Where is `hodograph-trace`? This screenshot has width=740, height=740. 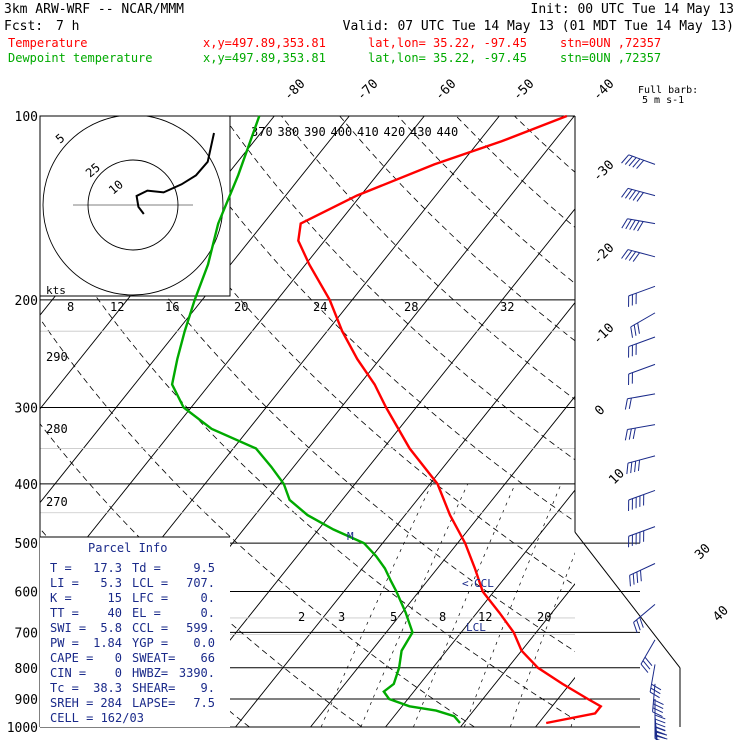
hodograph-trace is located at coordinates (175, 173).